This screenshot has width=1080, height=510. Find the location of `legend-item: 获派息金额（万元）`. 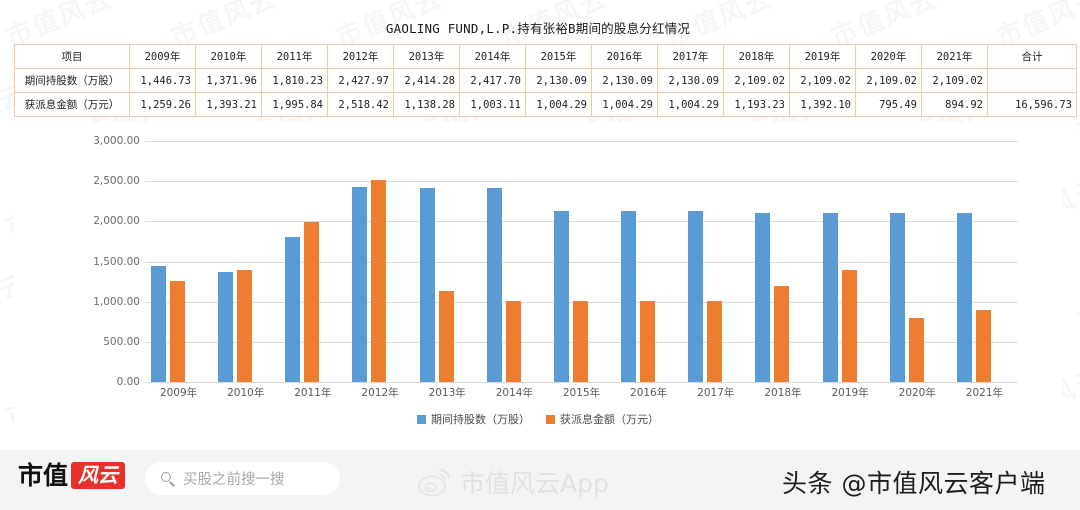

legend-item: 获派息金额（万元） is located at coordinates (602, 419).